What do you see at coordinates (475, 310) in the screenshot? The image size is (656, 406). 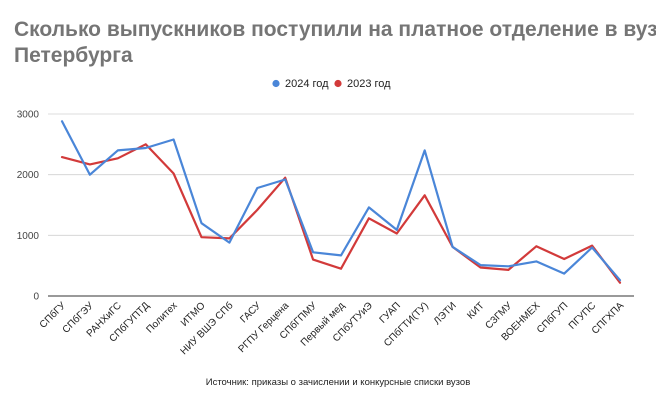 I see `x-tick-label: КИТ` at bounding box center [475, 310].